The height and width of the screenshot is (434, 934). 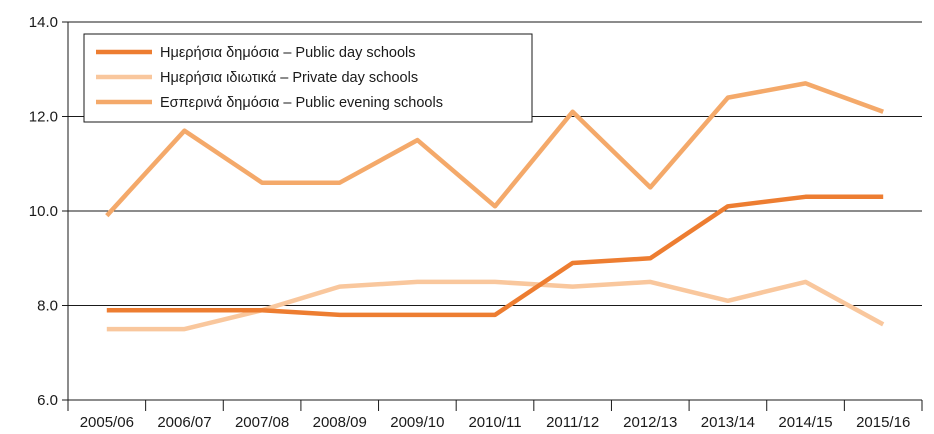 I want to click on x-tick-label: 2009/10, so click(x=417, y=422).